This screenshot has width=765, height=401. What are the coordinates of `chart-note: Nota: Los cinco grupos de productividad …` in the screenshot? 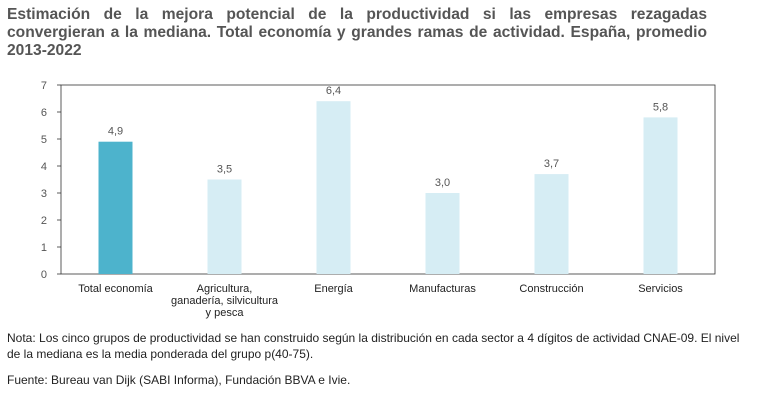 It's located at (373, 346).